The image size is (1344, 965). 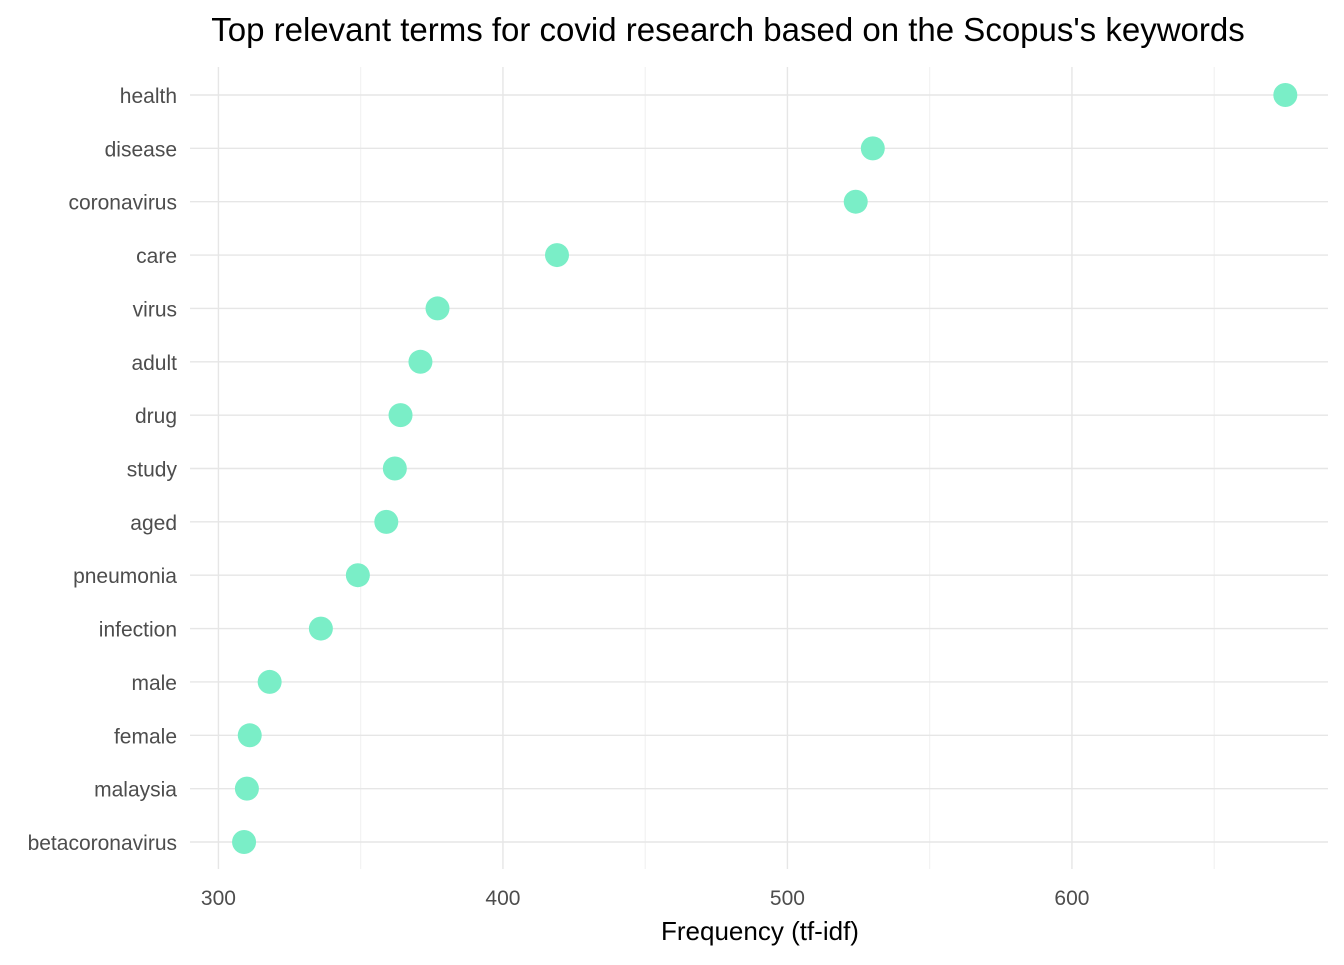 I want to click on y-tick-label: study, so click(x=152, y=470).